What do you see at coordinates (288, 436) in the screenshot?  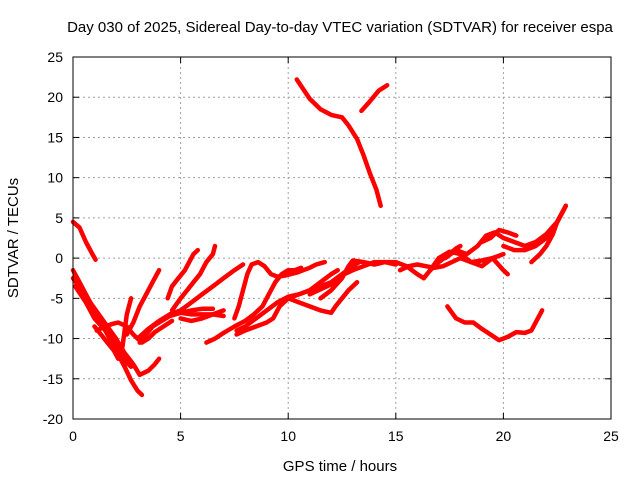 I see `x-tick-label: 10` at bounding box center [288, 436].